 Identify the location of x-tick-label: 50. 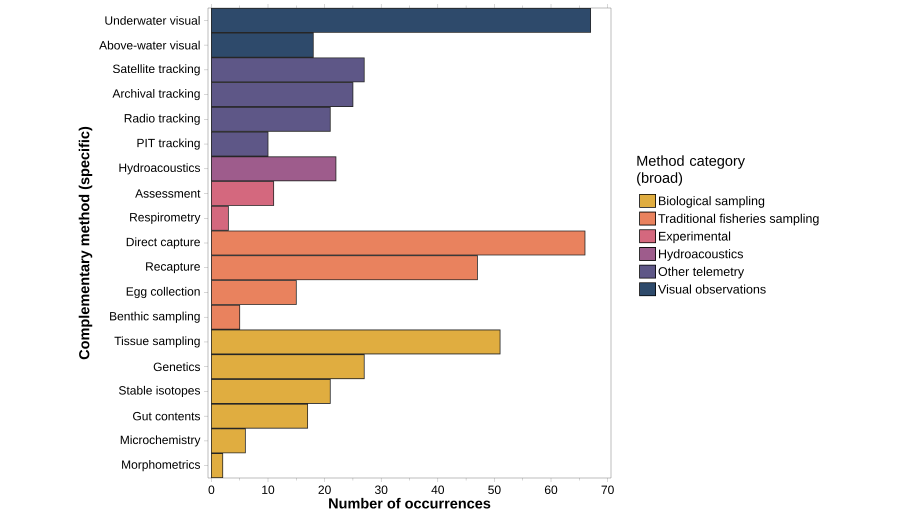
(494, 490).